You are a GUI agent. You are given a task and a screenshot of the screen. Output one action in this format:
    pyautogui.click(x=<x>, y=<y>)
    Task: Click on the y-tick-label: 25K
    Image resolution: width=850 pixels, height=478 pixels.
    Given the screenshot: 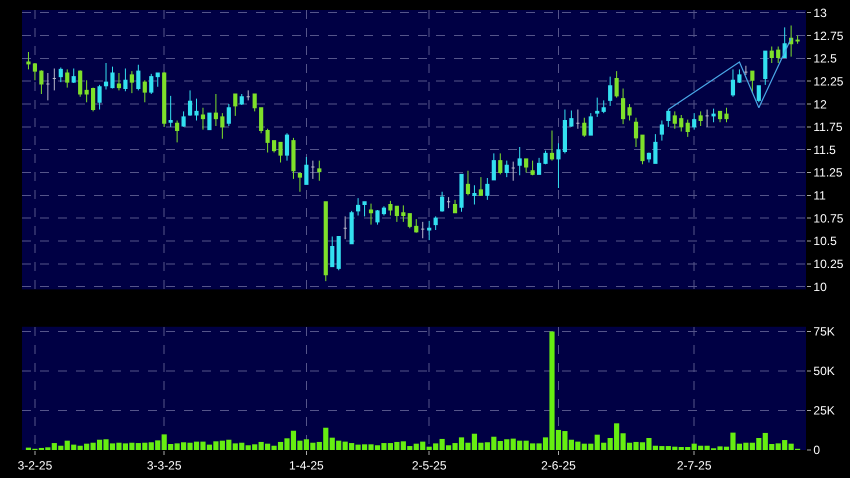 What is the action you would take?
    pyautogui.click(x=824, y=411)
    